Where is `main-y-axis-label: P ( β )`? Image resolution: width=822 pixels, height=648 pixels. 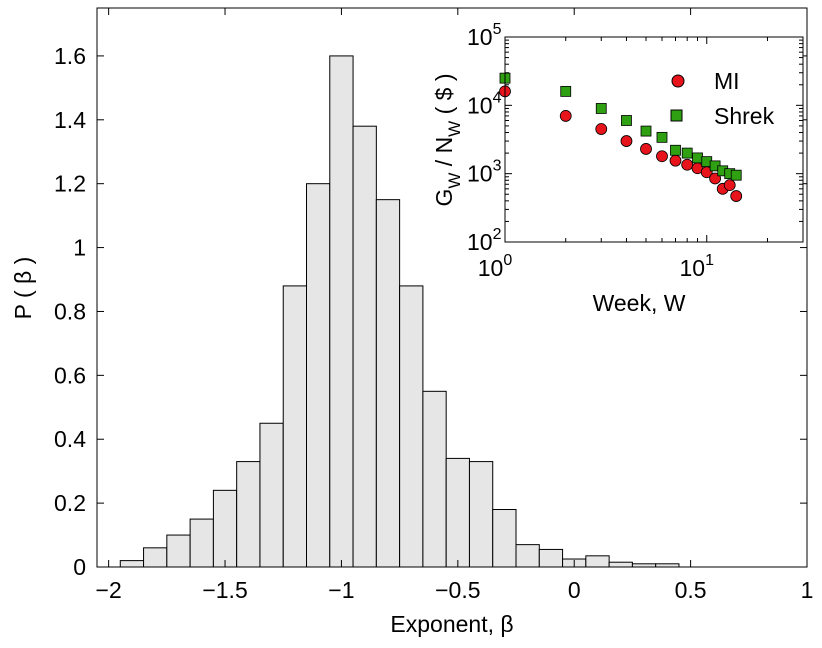
main-y-axis-label: P ( β ) is located at coordinates (23, 288).